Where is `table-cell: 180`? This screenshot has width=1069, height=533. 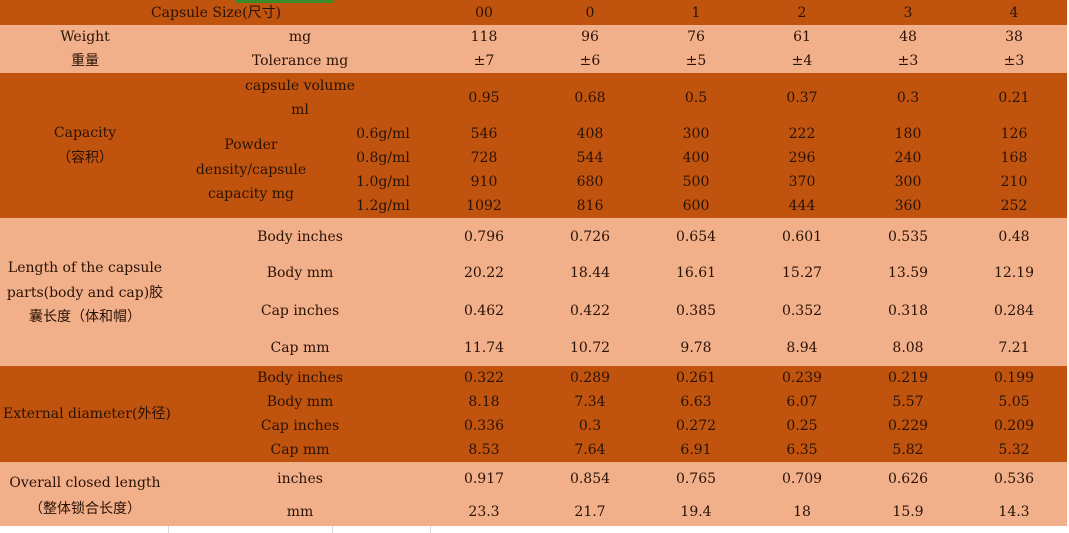
table-cell: 180 is located at coordinates (908, 134).